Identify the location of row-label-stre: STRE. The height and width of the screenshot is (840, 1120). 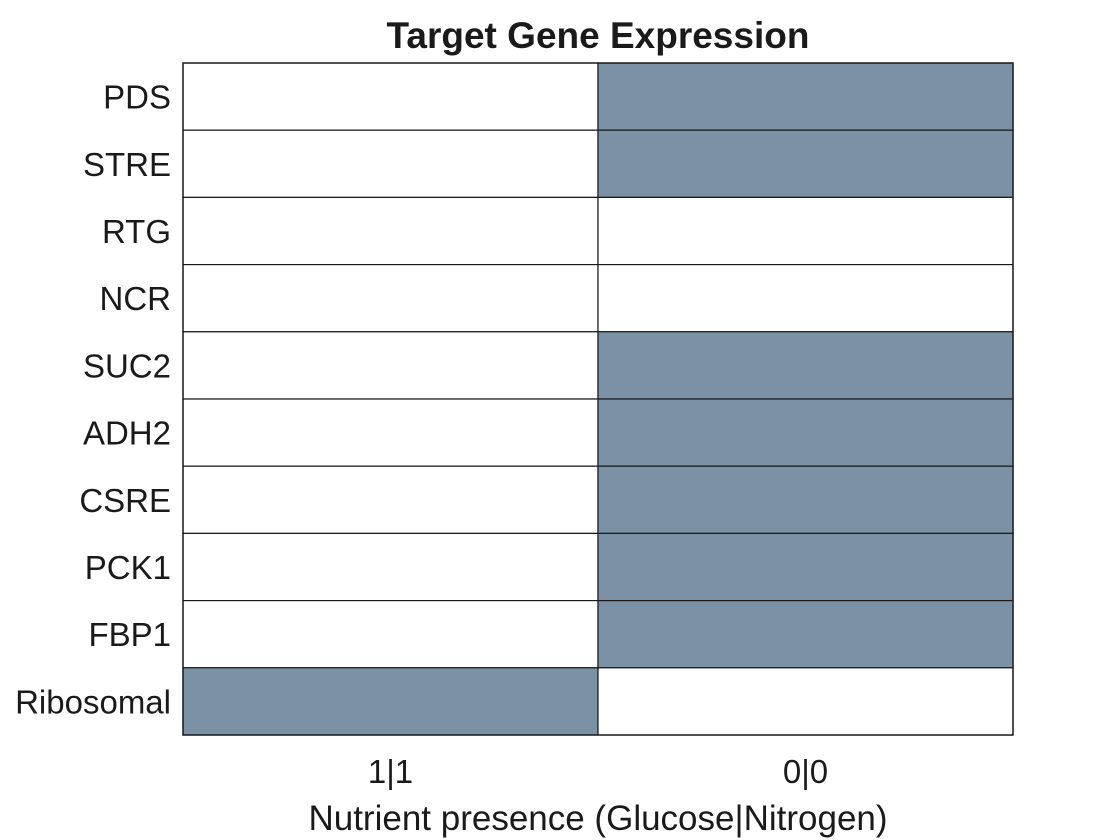
(127, 164).